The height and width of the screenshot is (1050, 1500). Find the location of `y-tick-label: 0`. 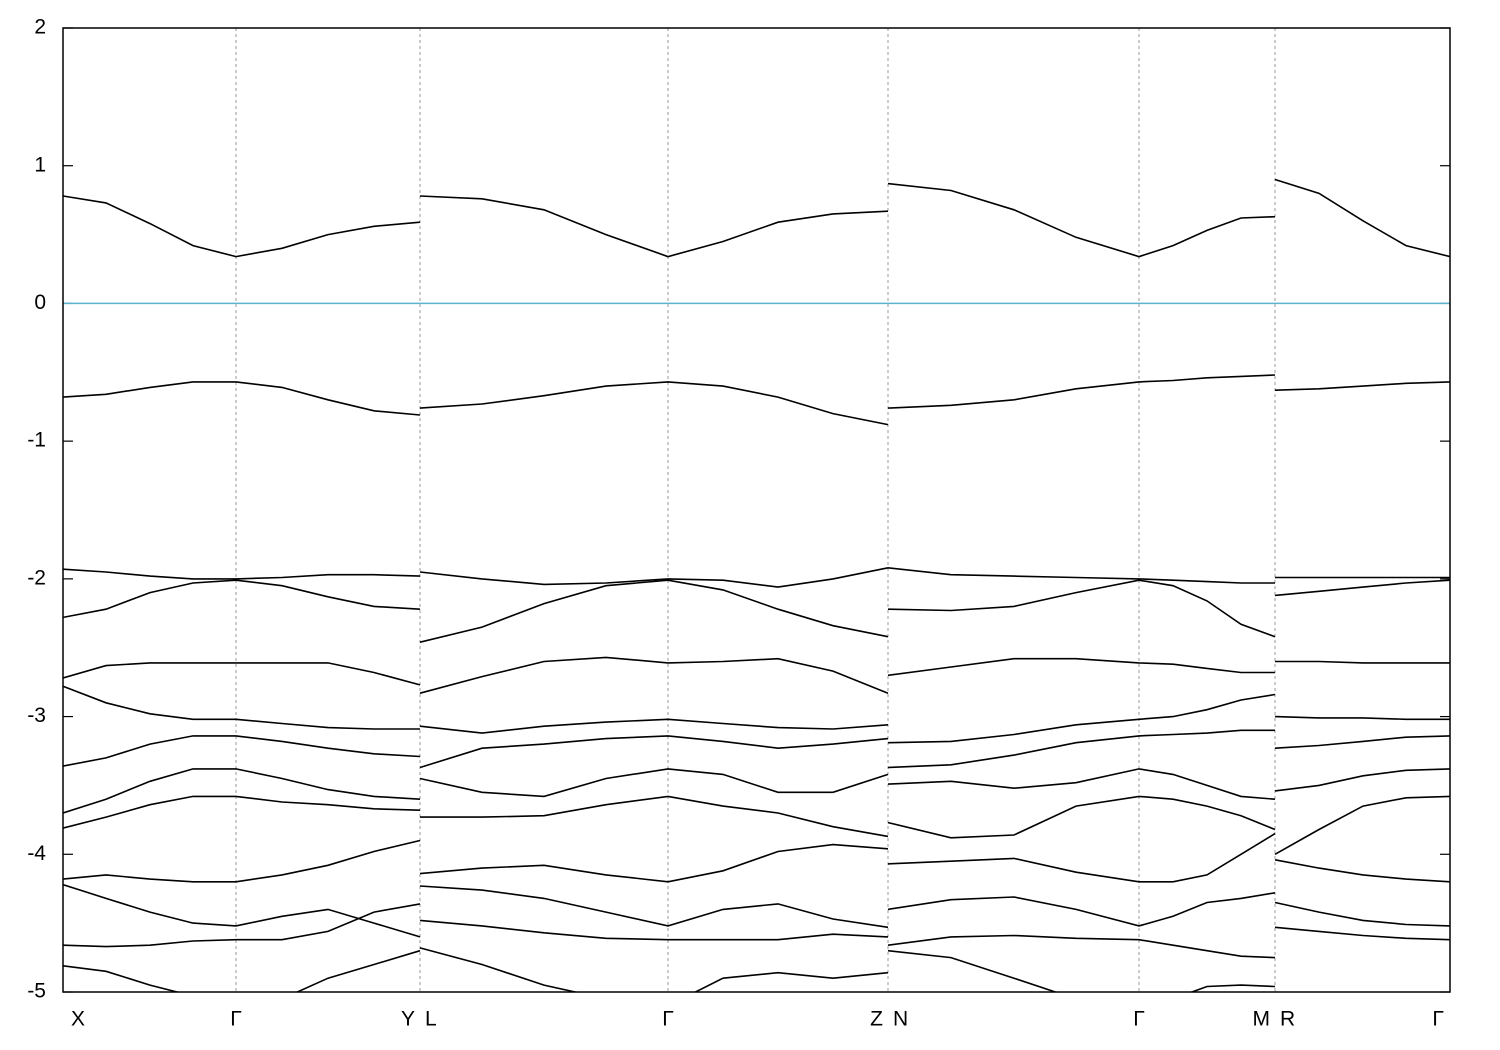

y-tick-label: 0 is located at coordinates (40, 302).